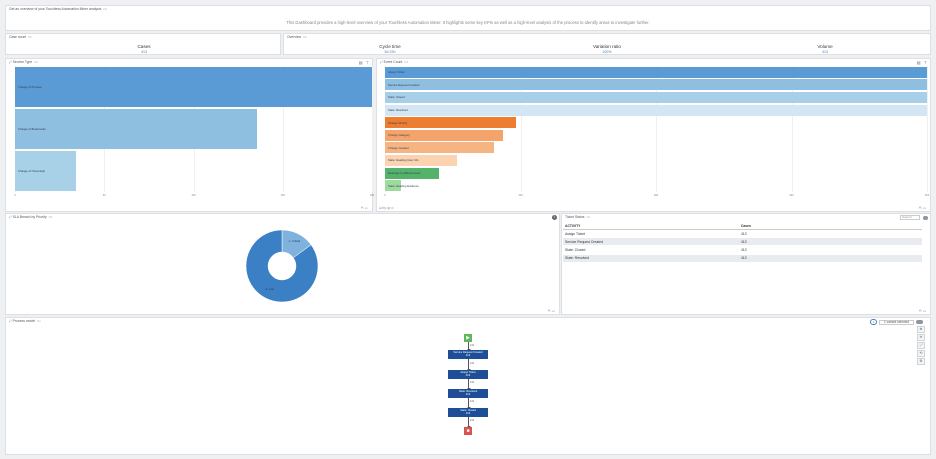 This screenshot has width=936, height=459. I want to click on zoom-out-icon: ⊖, so click(921, 337).